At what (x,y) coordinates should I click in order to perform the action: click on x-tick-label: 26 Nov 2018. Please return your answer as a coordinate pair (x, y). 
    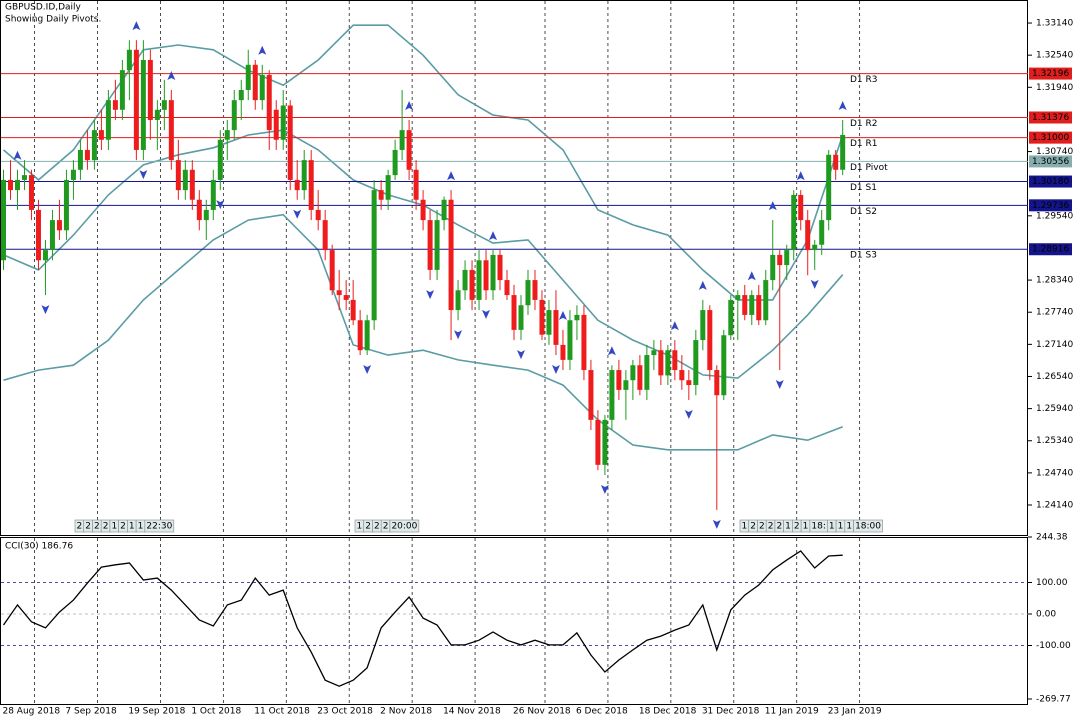
    Looking at the image, I should click on (542, 712).